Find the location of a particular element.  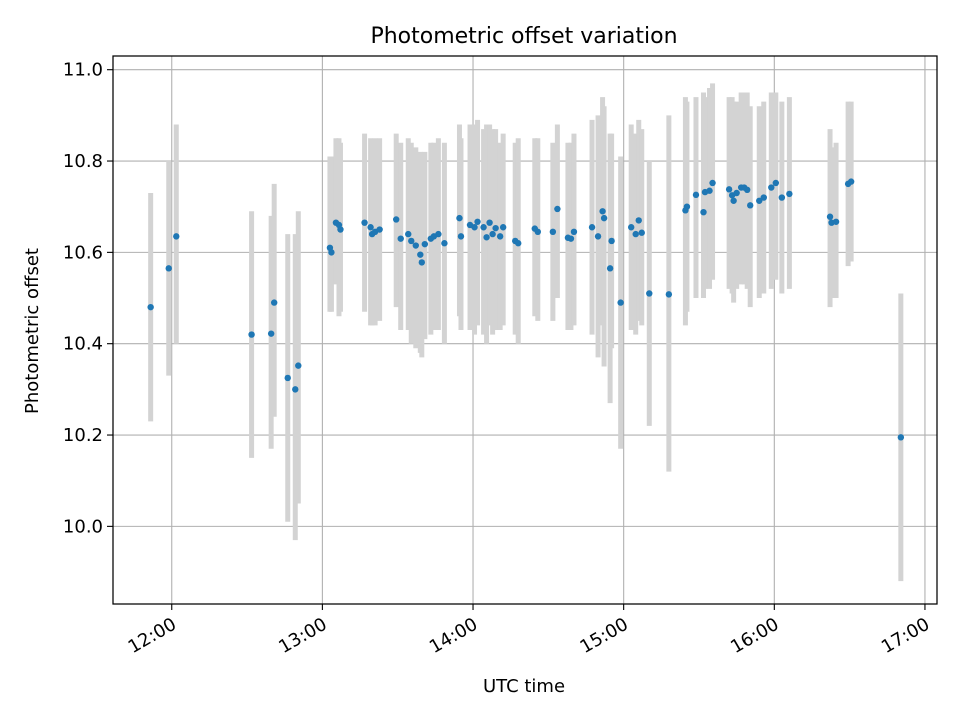

x-axis-label: UTC time is located at coordinates (524, 686).